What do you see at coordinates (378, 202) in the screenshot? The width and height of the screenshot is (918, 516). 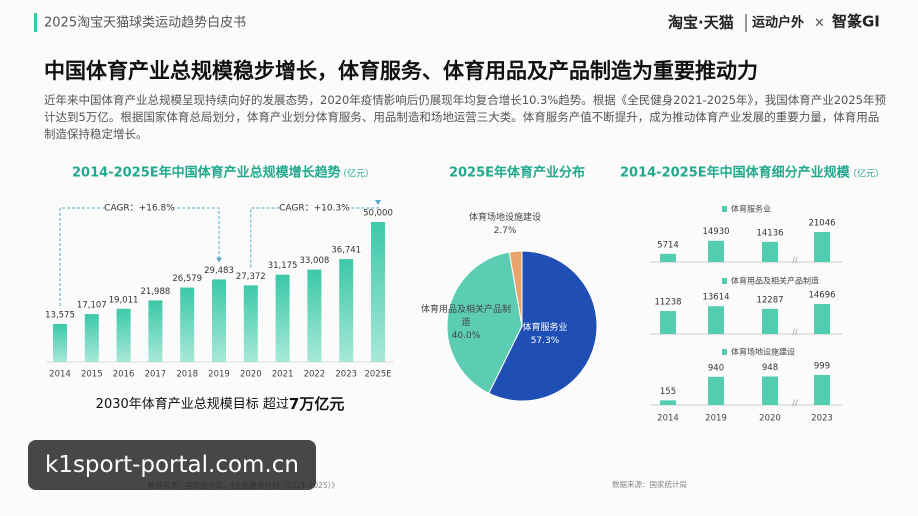 I see `cagr-arrow` at bounding box center [378, 202].